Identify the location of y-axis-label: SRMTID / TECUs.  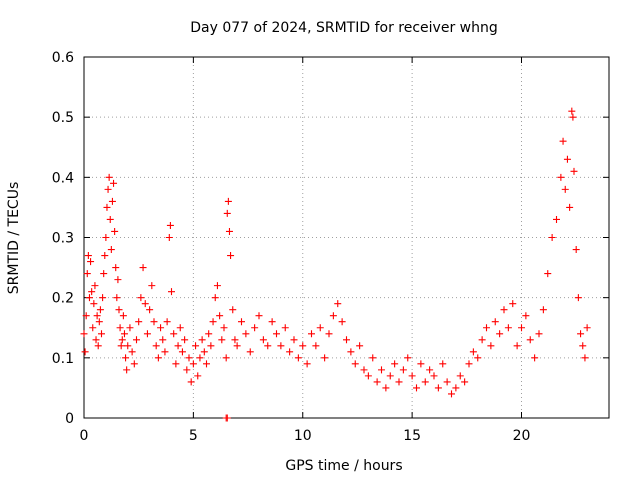
(14, 238).